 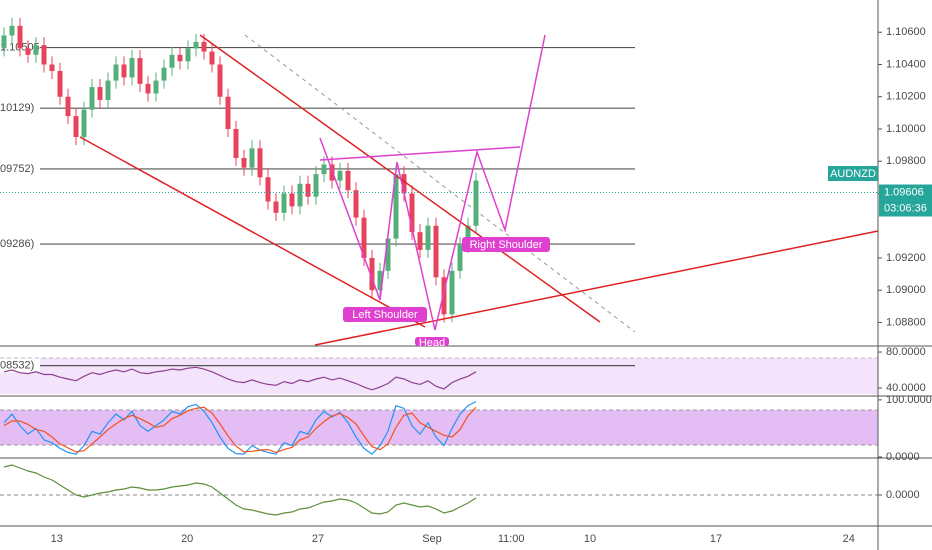 I want to click on y-tick-label: 1.09200, so click(x=906, y=258).